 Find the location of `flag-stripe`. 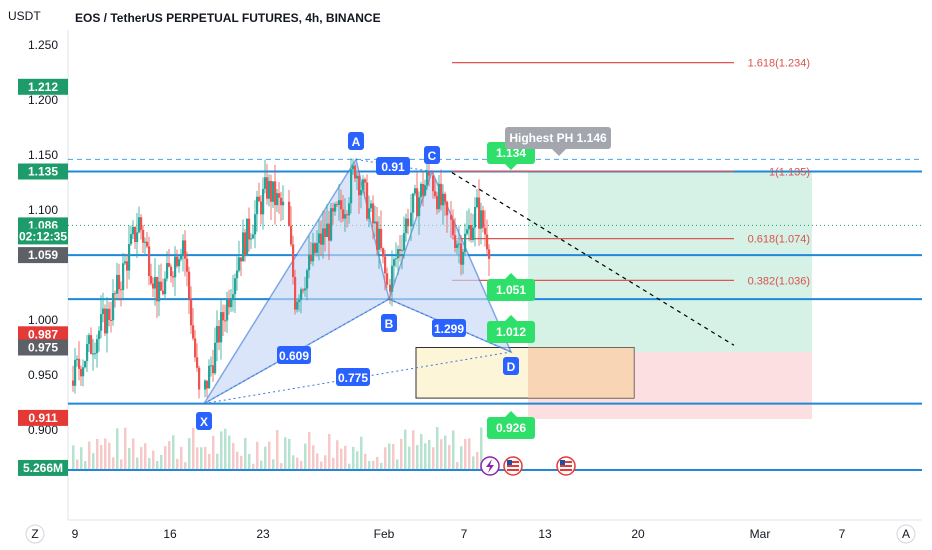

flag-stripe is located at coordinates (513, 462).